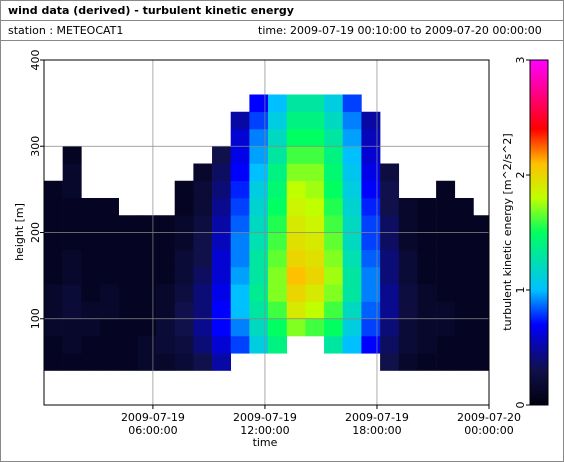 The image size is (564, 462). I want to click on y-axis-label: height [m], so click(19, 232).